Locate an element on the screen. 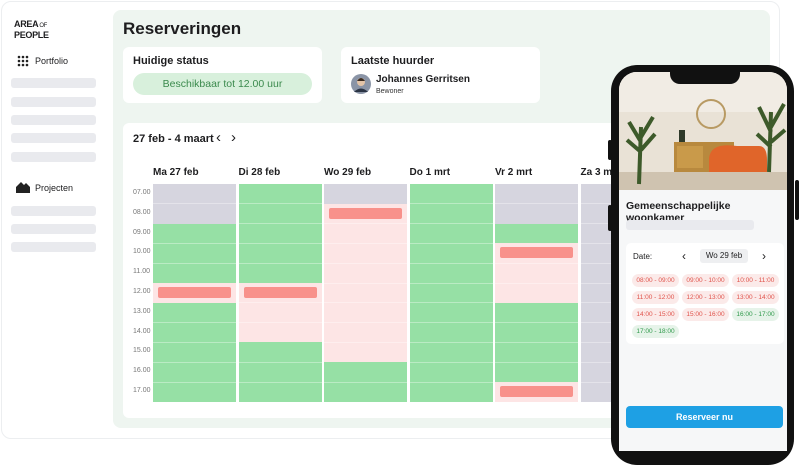 The image size is (800, 465). tenant-name: Johannes Gerritsen is located at coordinates (423, 79).